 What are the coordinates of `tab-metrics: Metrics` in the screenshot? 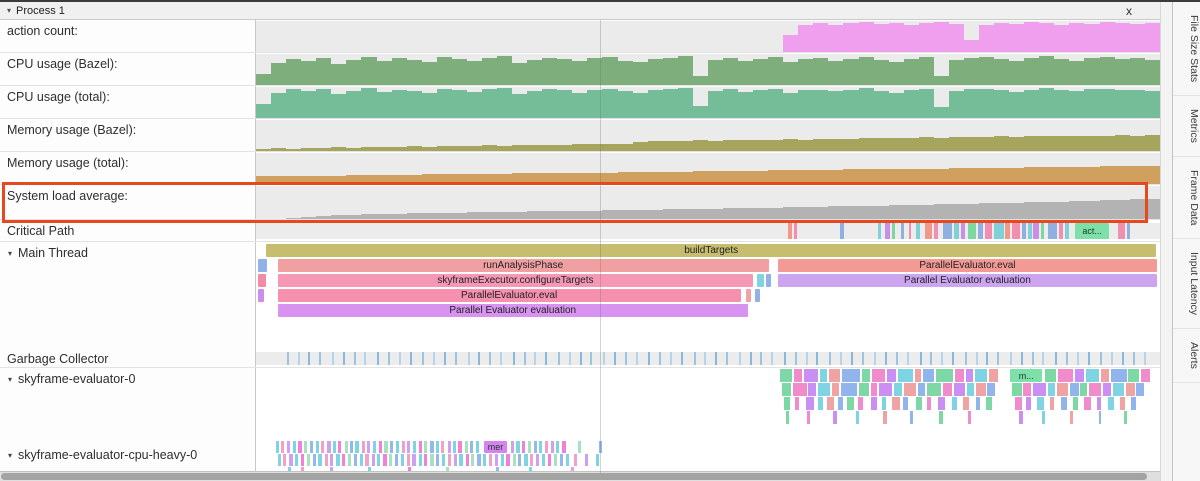 It's located at (1186, 126).